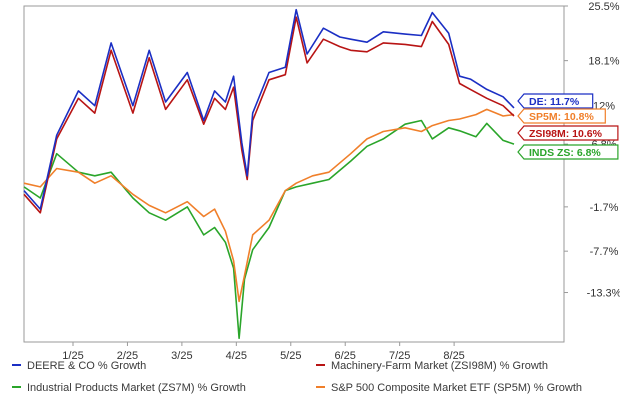 The image size is (620, 411). I want to click on end-label-1: SP5M: 10.8%, so click(561, 116).